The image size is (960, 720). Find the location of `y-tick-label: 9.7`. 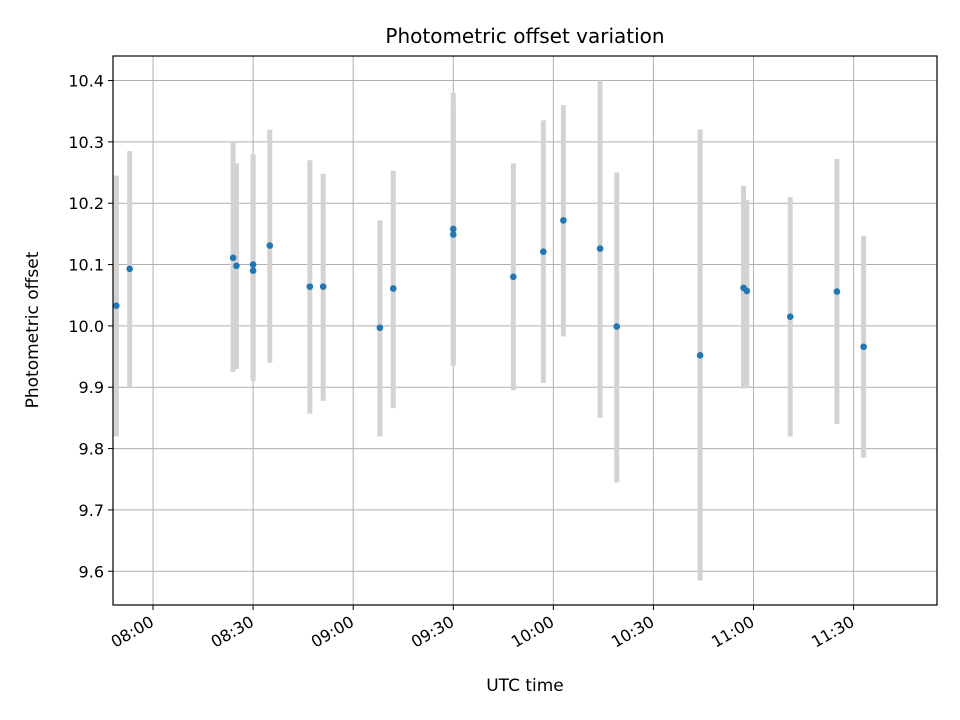

y-tick-label: 9.7 is located at coordinates (91, 510).